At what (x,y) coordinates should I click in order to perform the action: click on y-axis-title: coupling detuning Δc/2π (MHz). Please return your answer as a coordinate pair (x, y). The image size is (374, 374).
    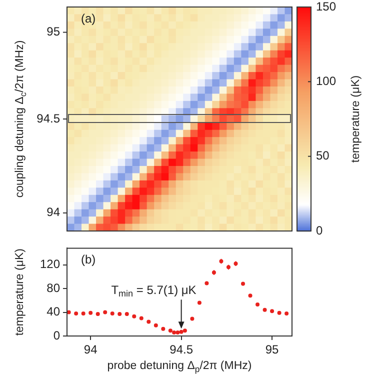
    Looking at the image, I should click on (21, 119).